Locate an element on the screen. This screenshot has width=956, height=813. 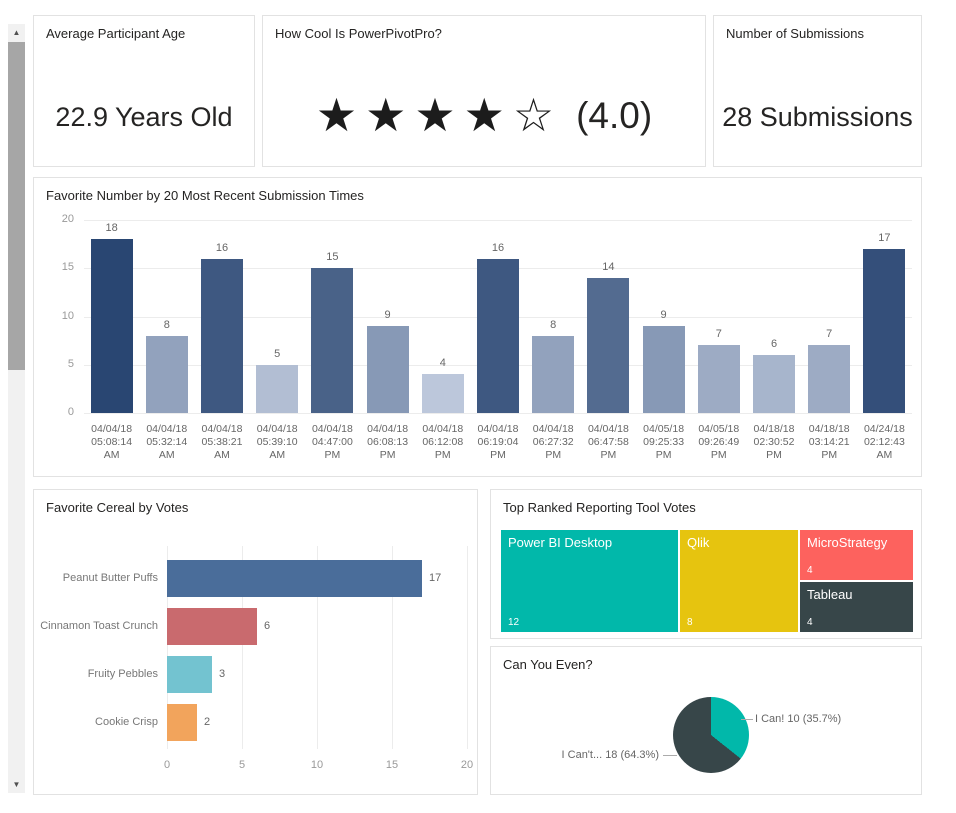
y-axis-label: 5 is located at coordinates (70, 363).